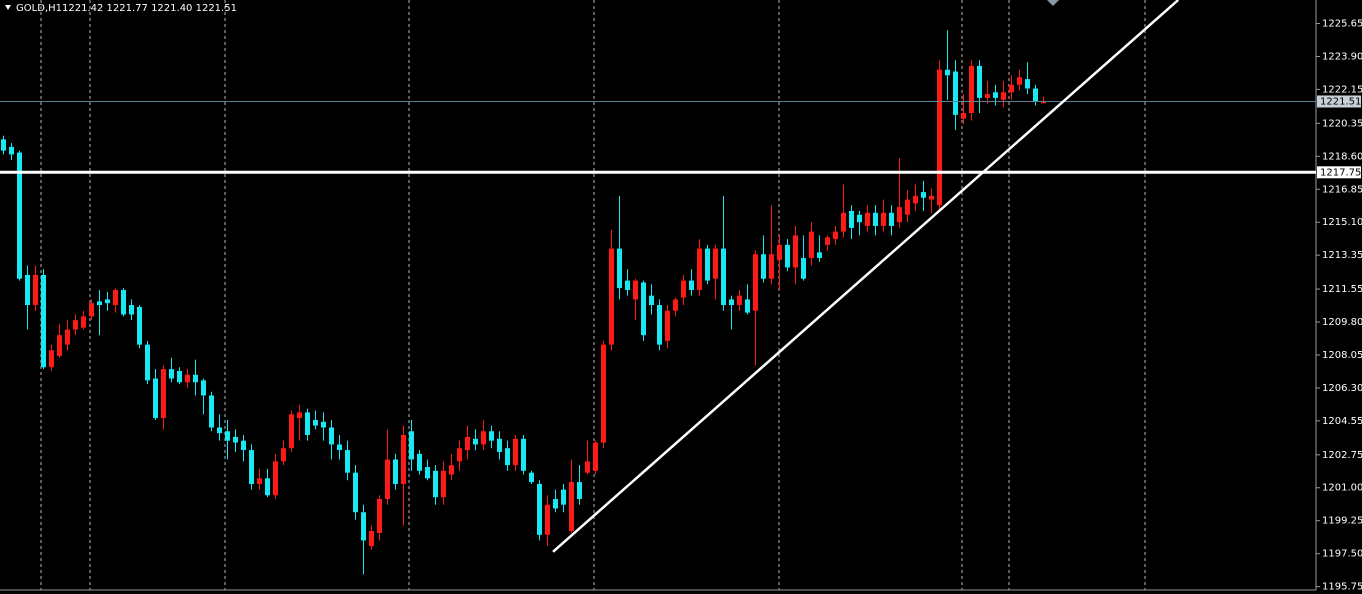 The image size is (1362, 594). Describe the element at coordinates (1342, 554) in the screenshot. I see `y-tick-label: 1197.50` at that location.